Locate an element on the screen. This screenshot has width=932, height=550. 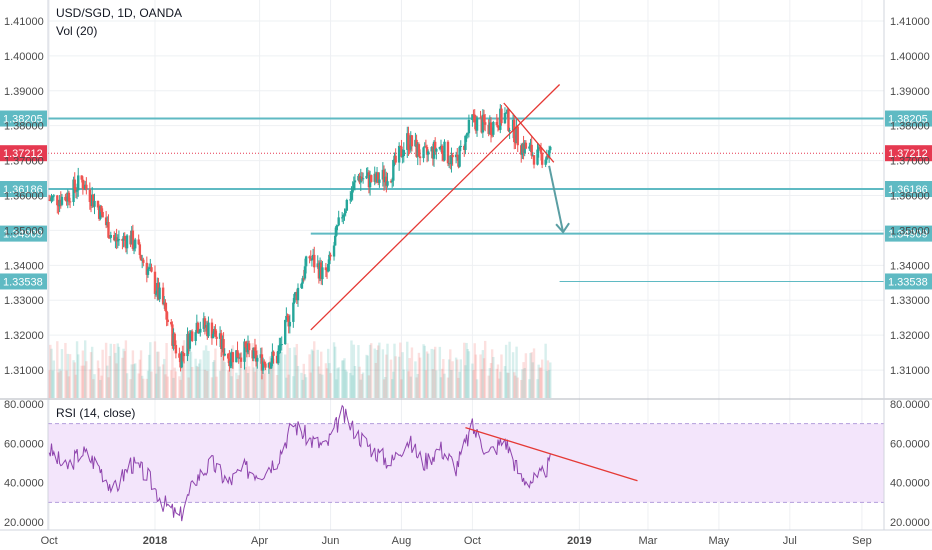
price-tick-right: 1.31000 is located at coordinates (910, 371).